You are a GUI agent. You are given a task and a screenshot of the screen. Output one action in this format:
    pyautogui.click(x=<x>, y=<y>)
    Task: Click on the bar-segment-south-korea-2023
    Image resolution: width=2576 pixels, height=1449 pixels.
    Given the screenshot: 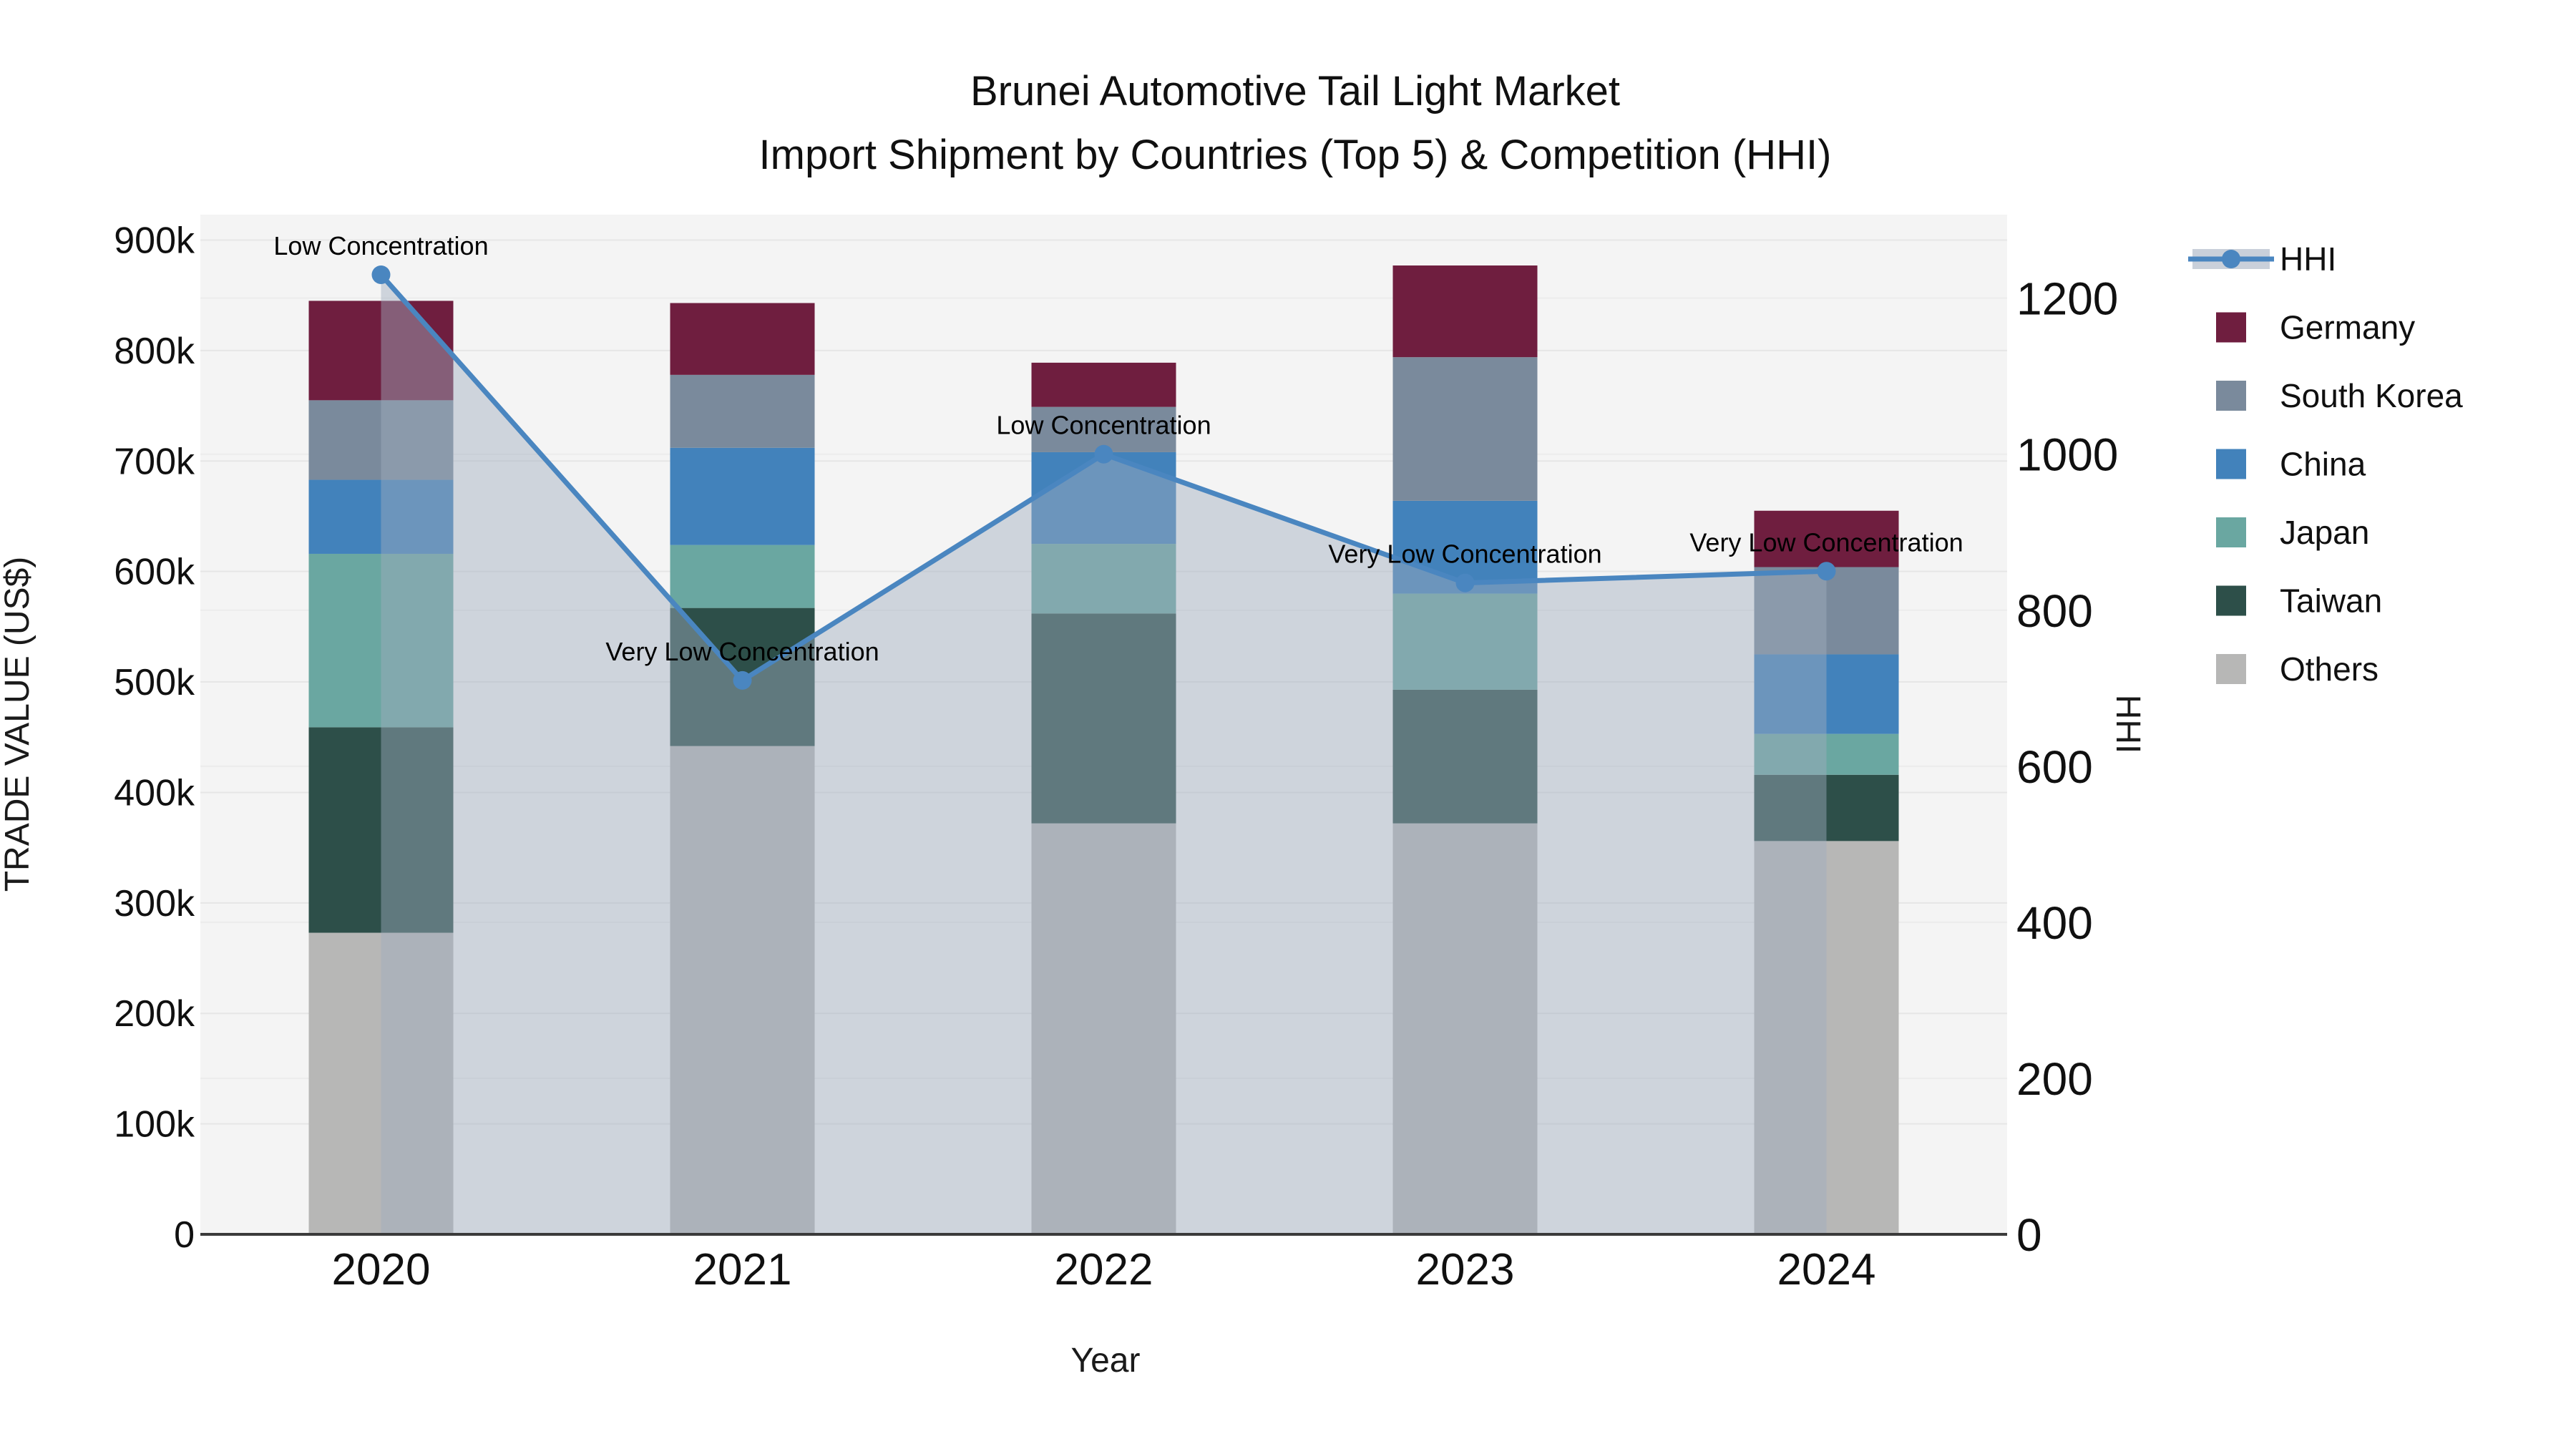 What is the action you would take?
    pyautogui.click(x=1465, y=429)
    